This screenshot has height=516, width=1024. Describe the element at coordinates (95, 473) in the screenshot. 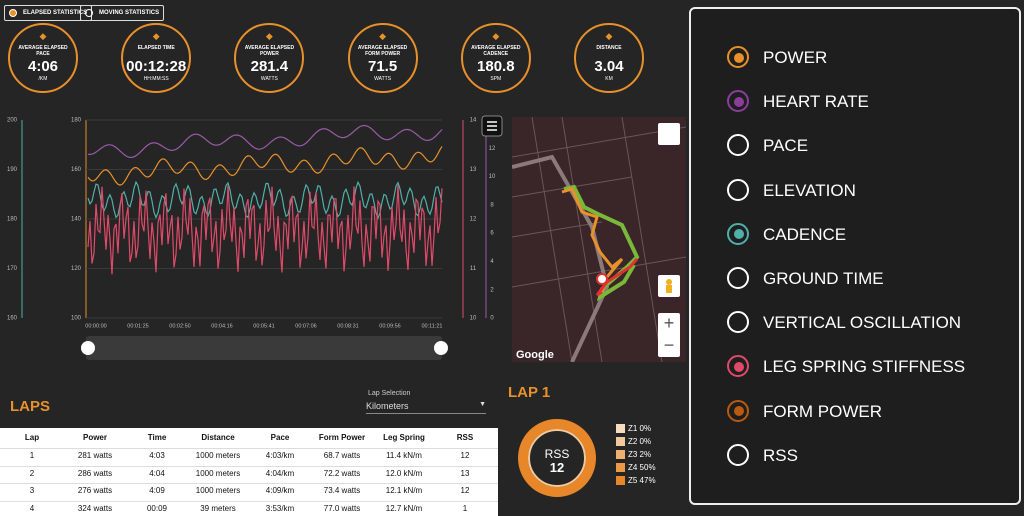

I see `table-cell: 286 watts` at that location.